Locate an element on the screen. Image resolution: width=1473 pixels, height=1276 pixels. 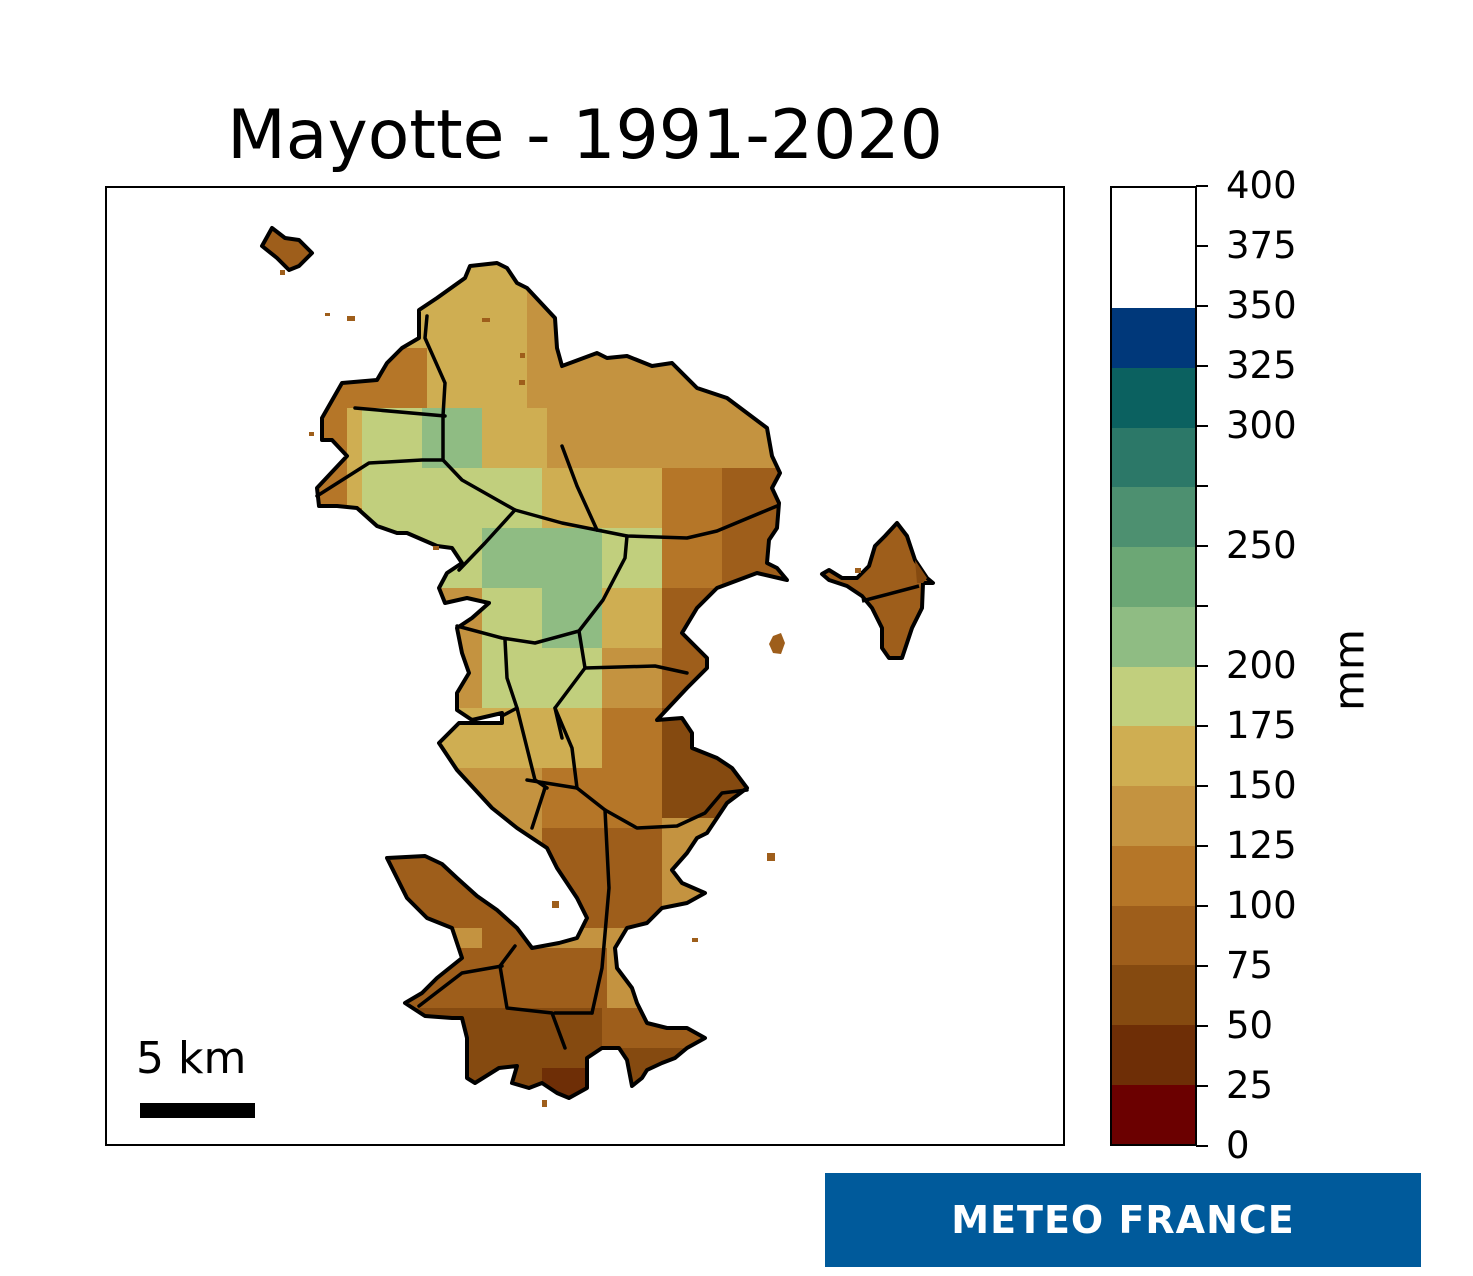
colorbar-tick-label: 100 is located at coordinates (1261, 905).